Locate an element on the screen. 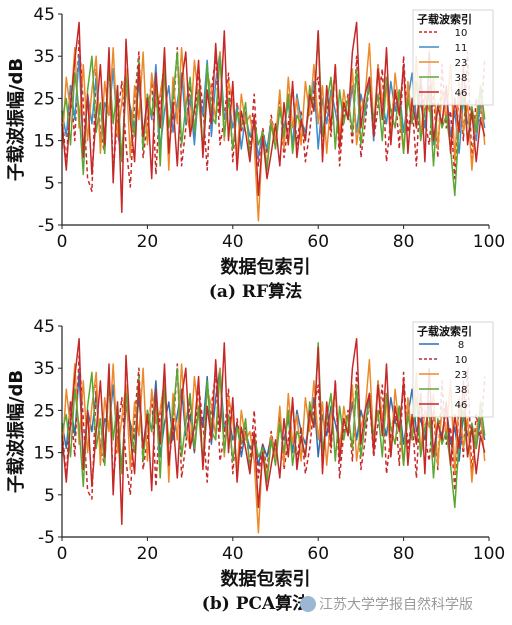  watermark: 江苏大学学报自然科学版 is located at coordinates (386, 604).